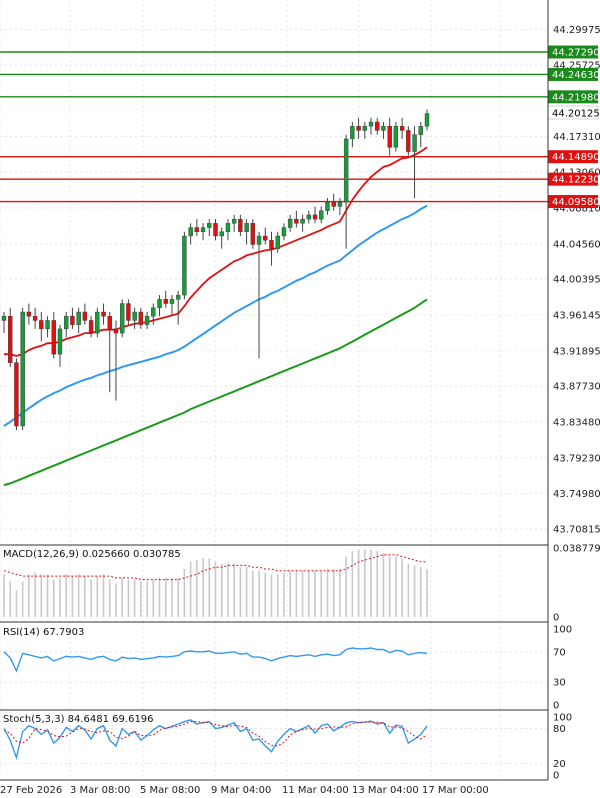 Image resolution: width=600 pixels, height=798 pixels. I want to click on price-tick-label: 43.74980, so click(576, 494).